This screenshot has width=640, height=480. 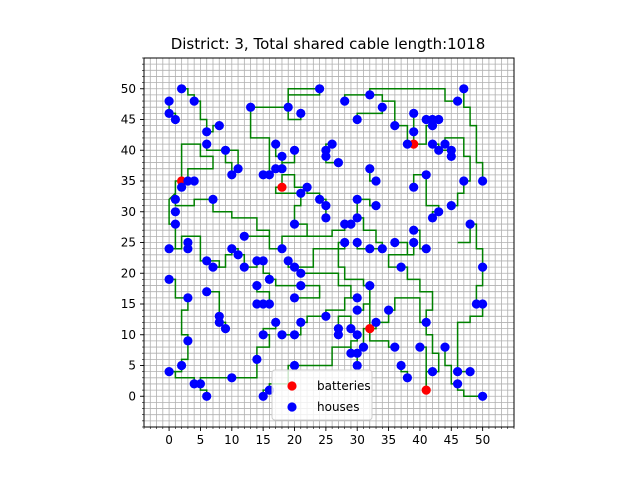 I want to click on legend-label-houses: houses, so click(x=338, y=407).